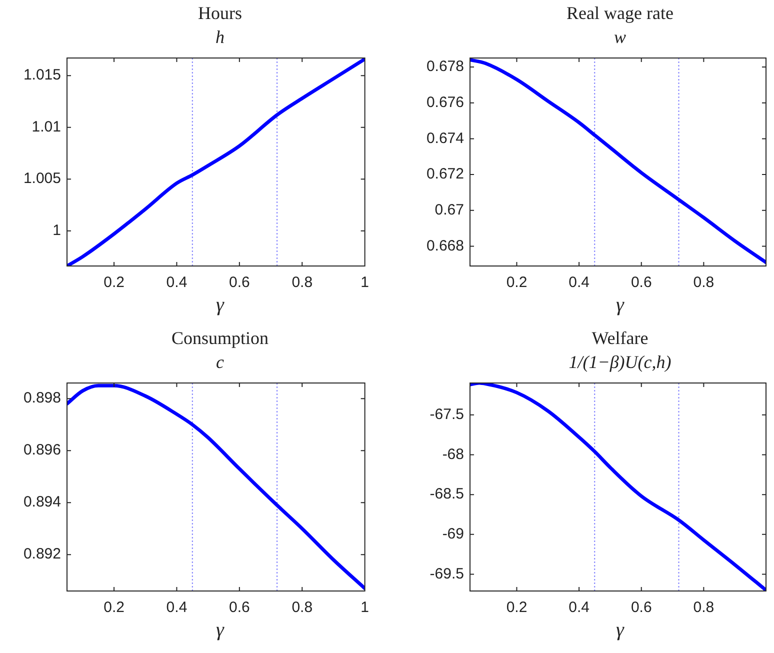  What do you see at coordinates (220, 338) in the screenshot?
I see `chart-title: Consumption` at bounding box center [220, 338].